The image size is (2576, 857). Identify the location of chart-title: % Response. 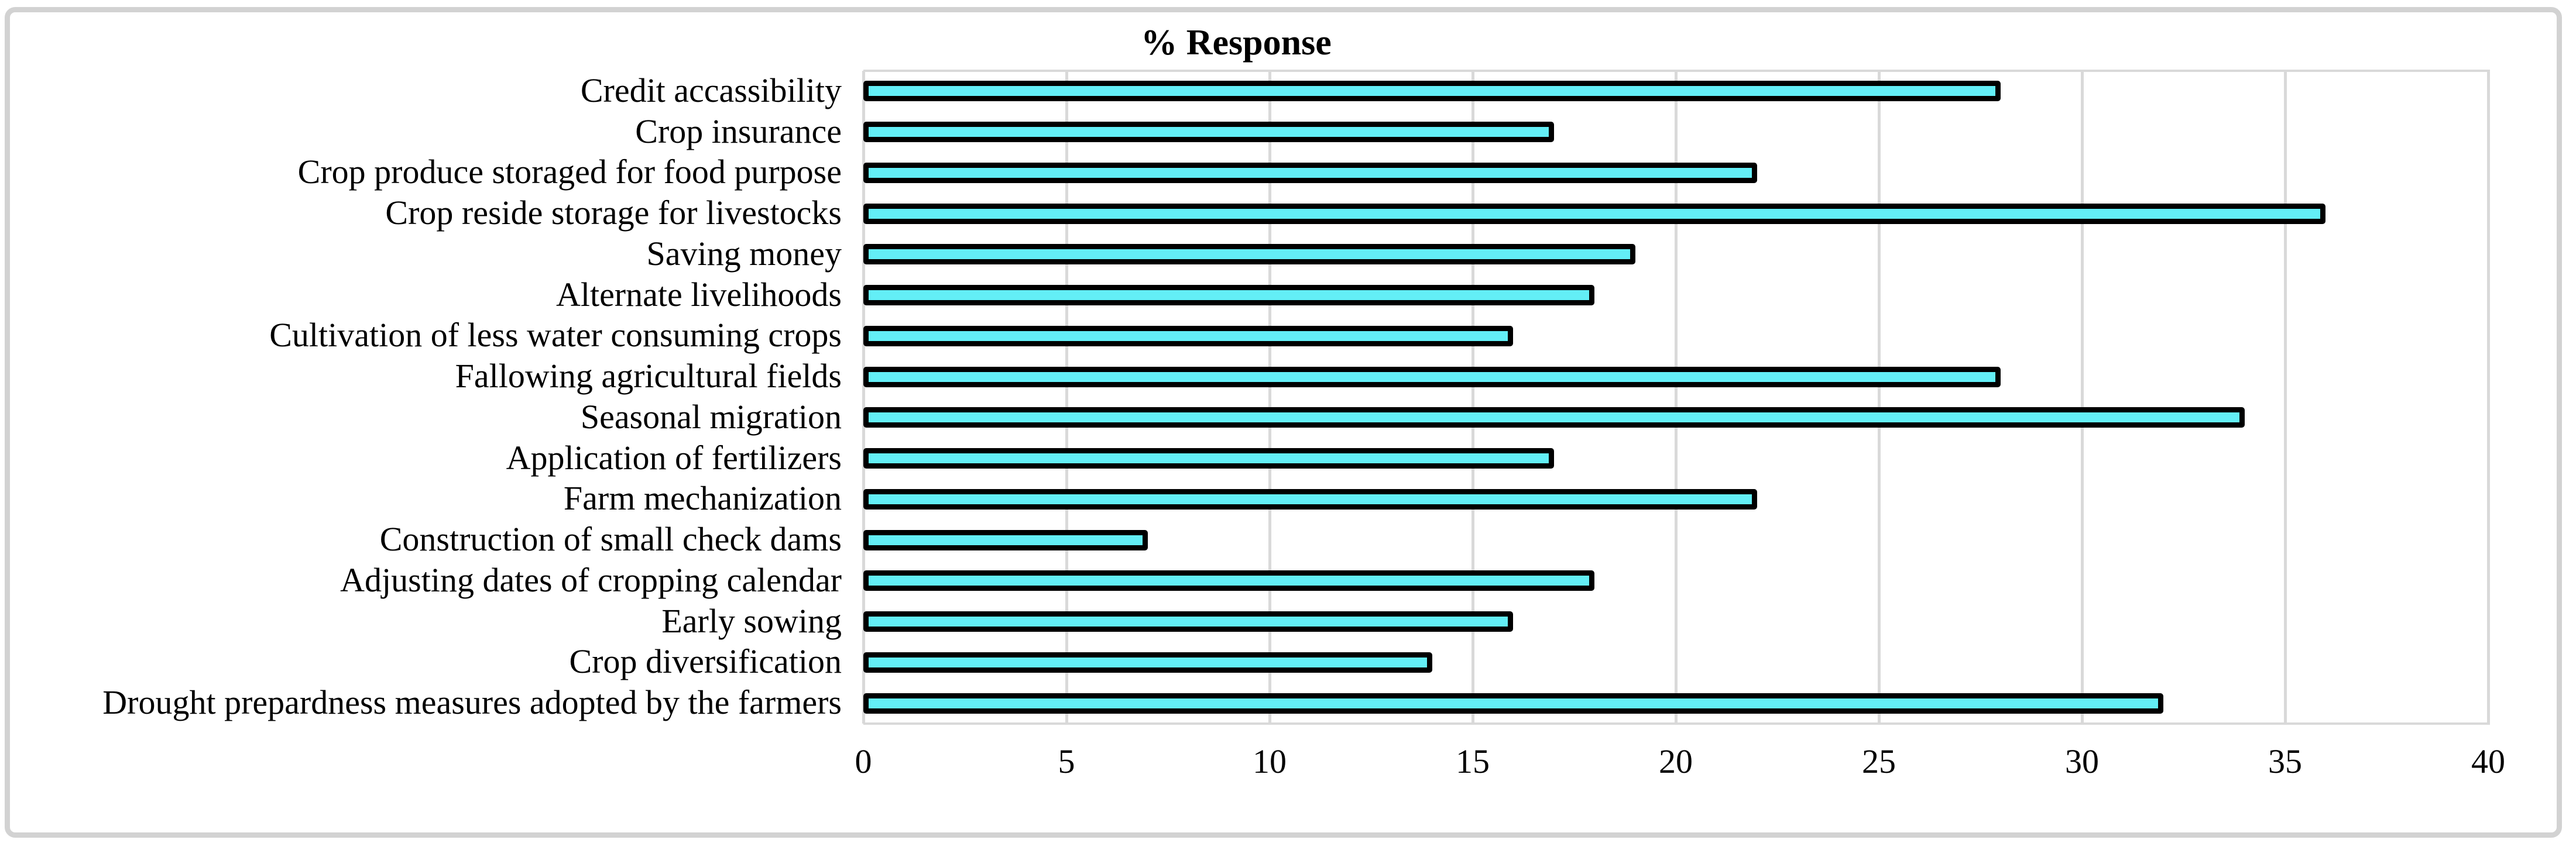
(1236, 43).